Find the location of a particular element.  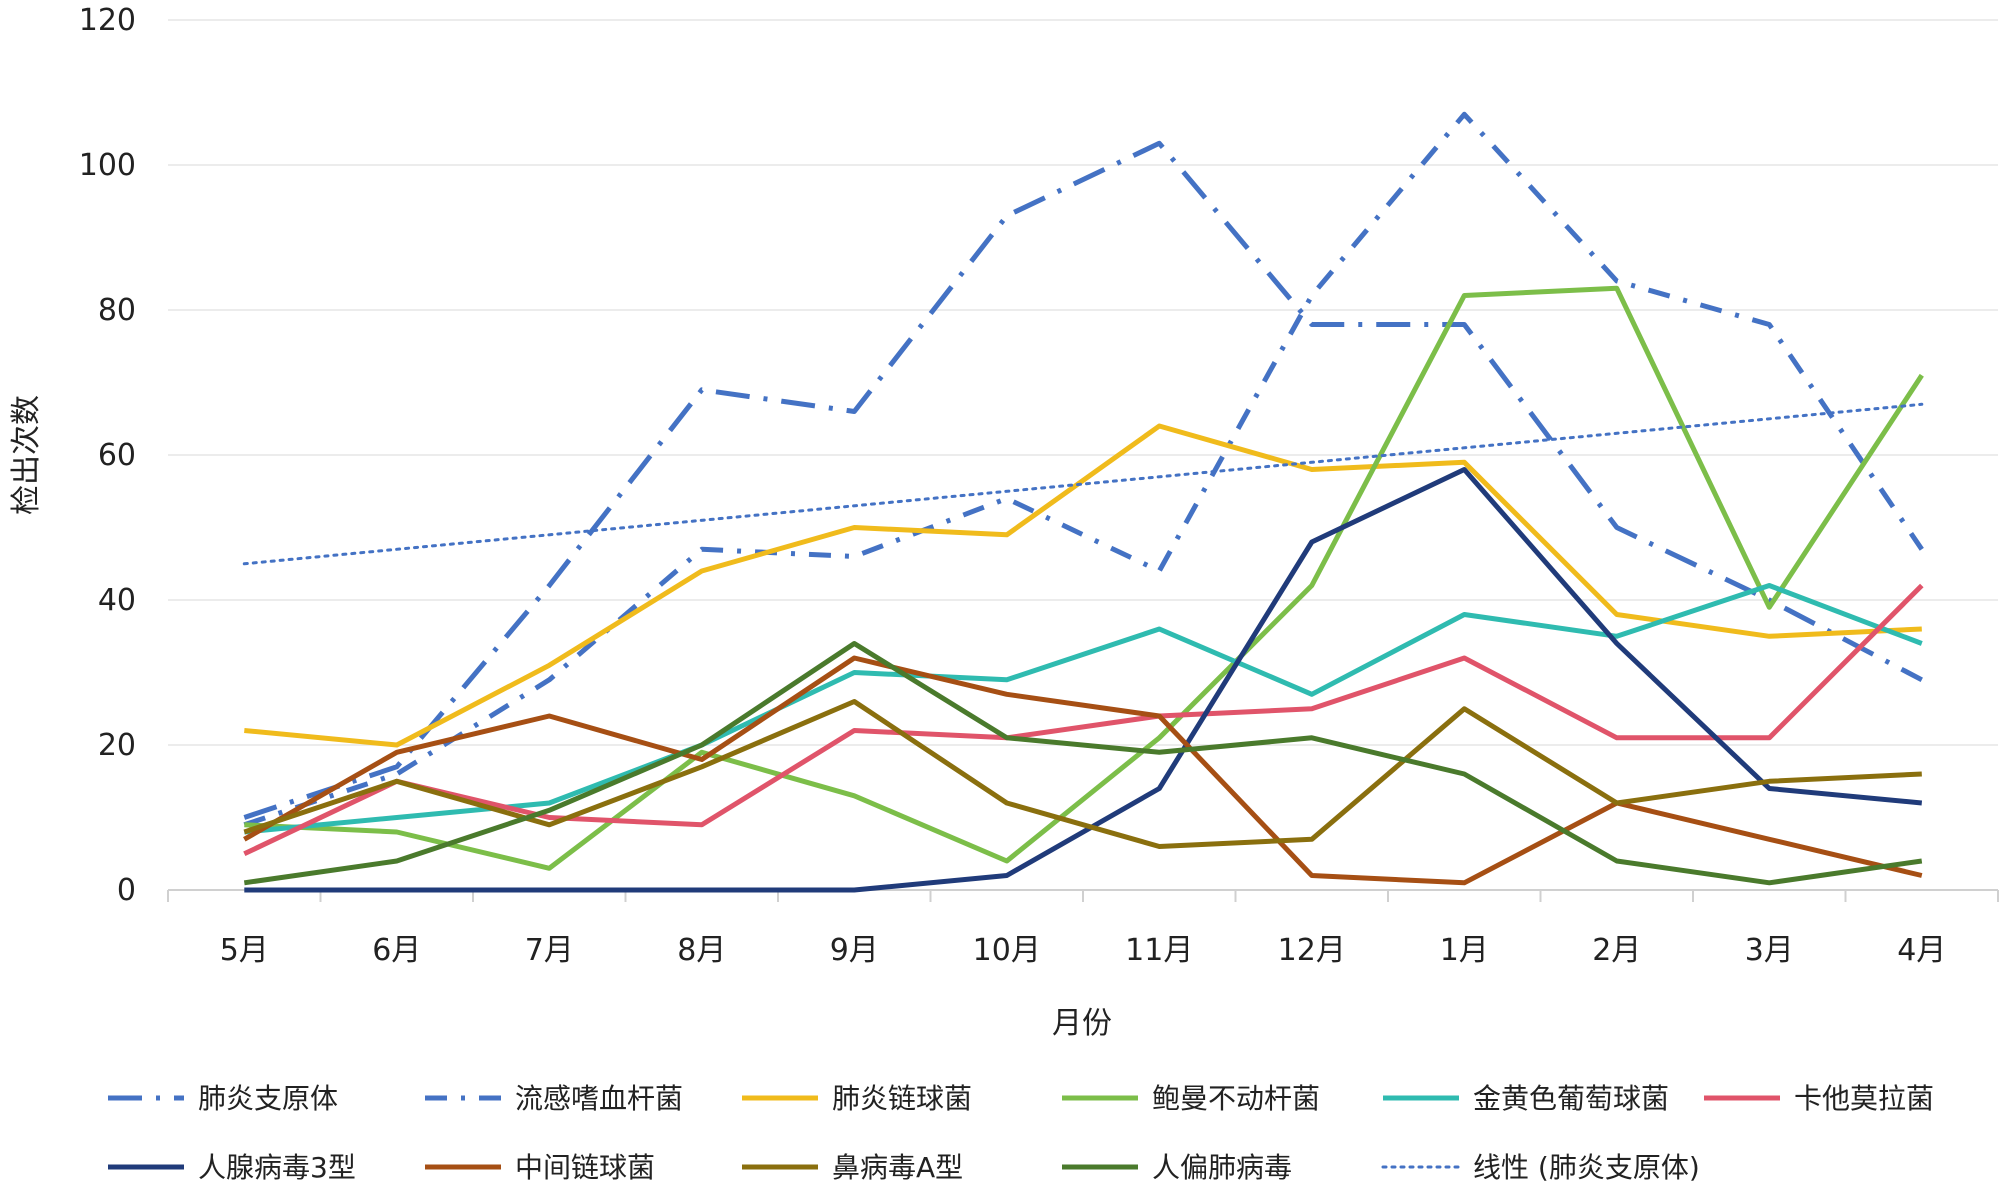

x-tick-label: 6月 is located at coordinates (396, 950).